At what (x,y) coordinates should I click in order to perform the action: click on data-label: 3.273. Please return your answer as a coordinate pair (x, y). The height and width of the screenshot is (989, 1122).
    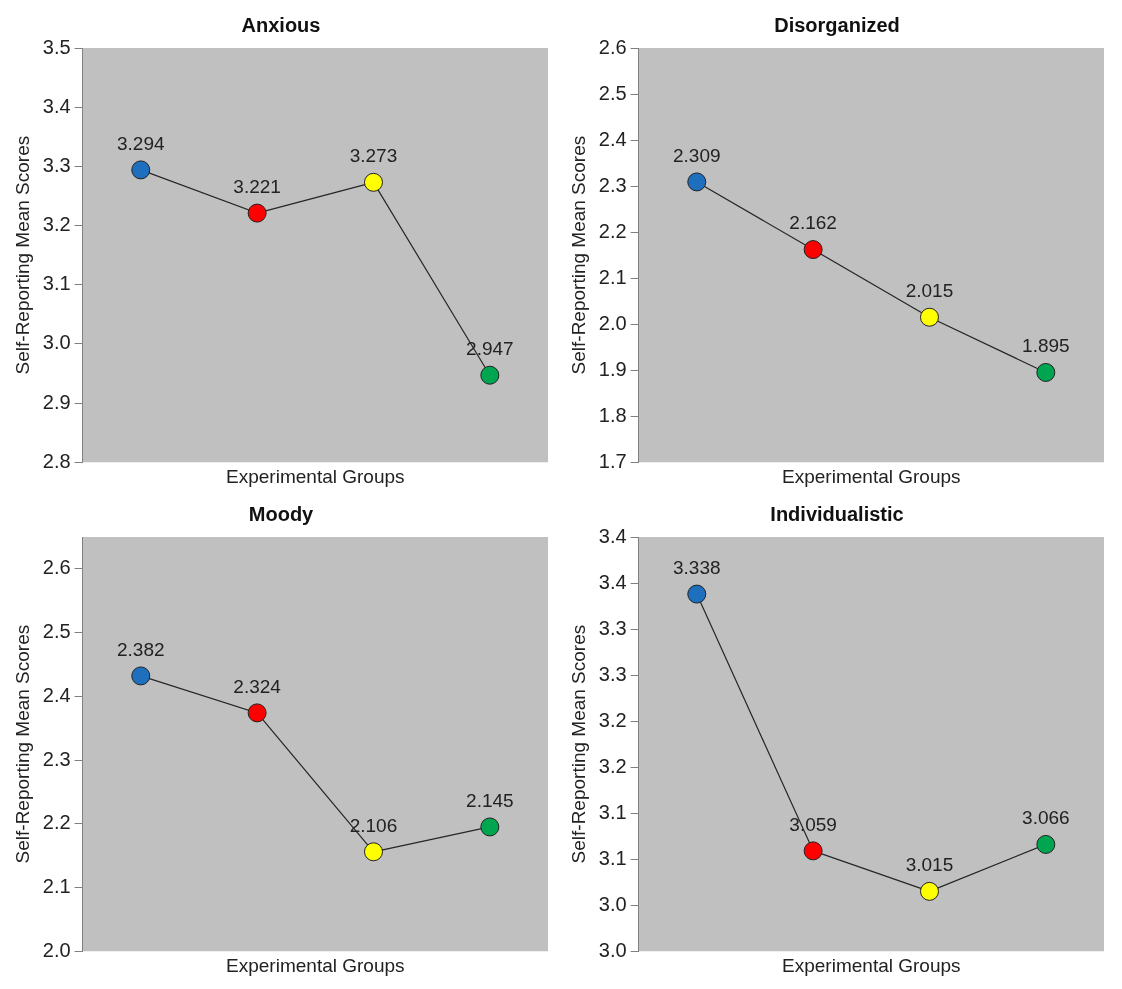
    Looking at the image, I should click on (373, 156).